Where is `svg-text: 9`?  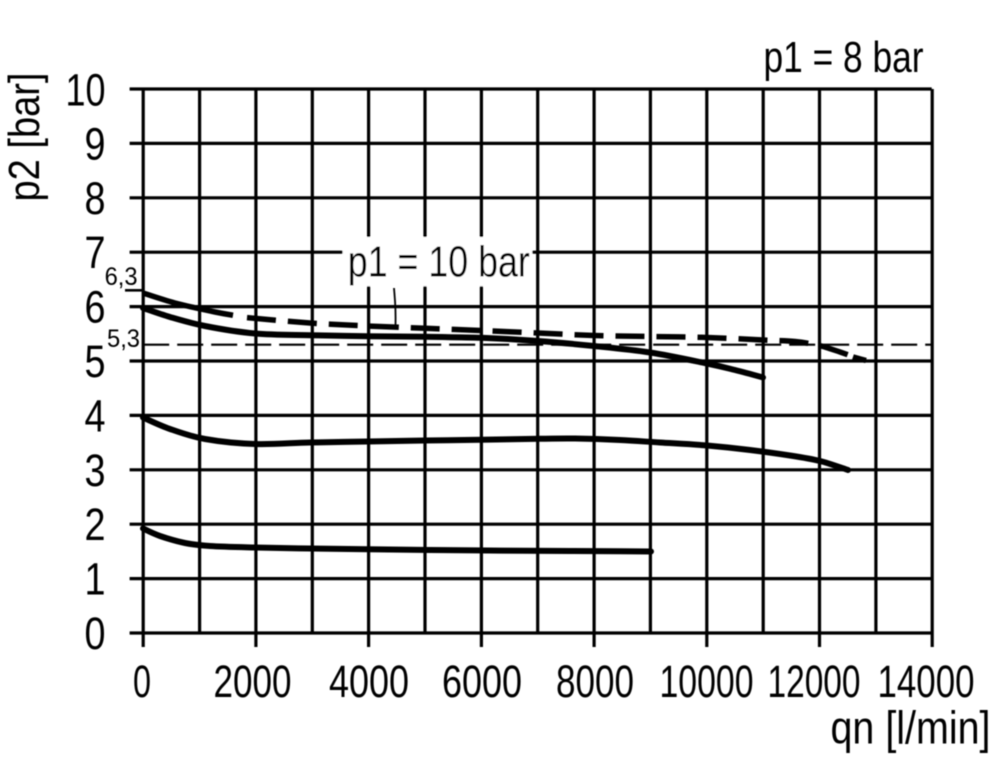 svg-text: 9 is located at coordinates (95, 143).